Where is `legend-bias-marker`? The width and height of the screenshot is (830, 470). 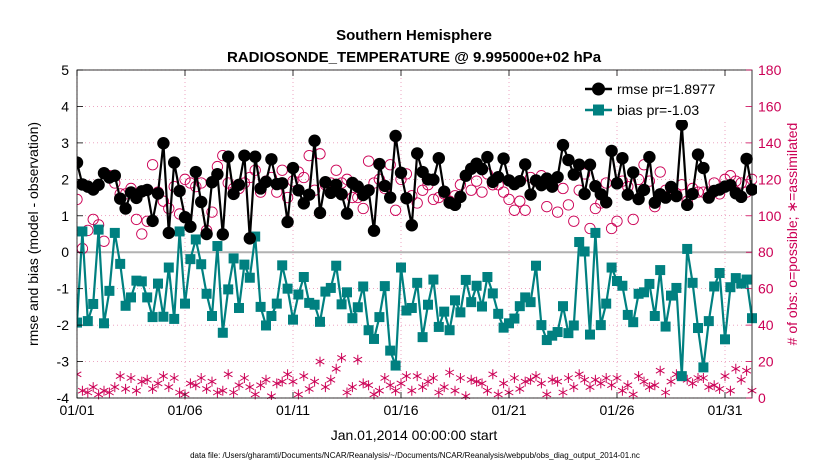 legend-bias-marker is located at coordinates (598, 110).